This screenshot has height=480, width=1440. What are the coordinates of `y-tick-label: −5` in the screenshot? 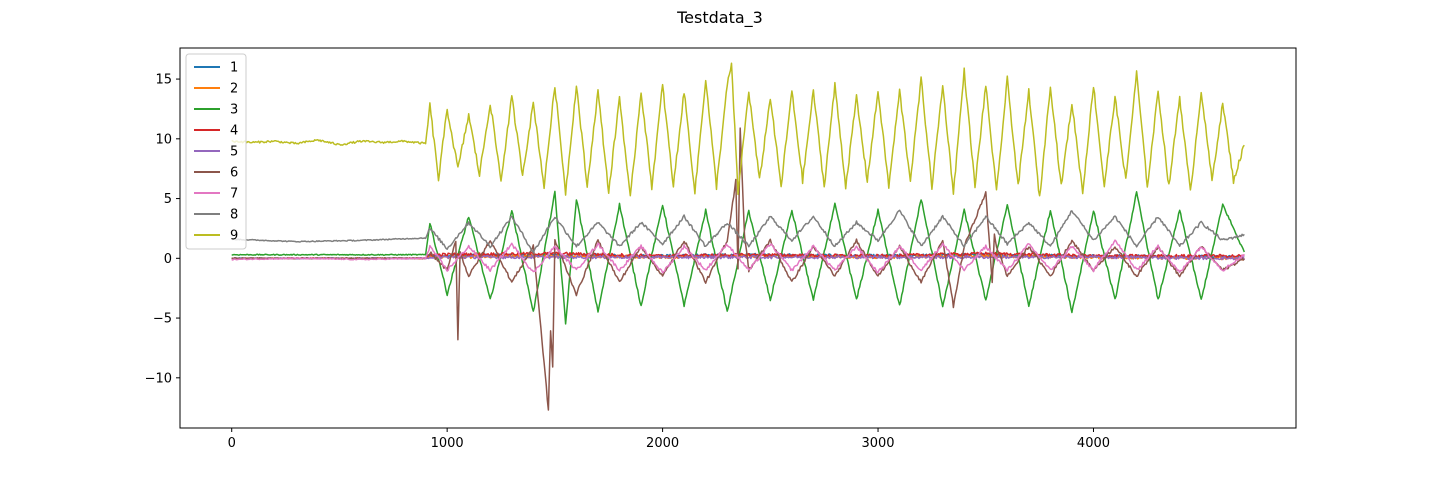 It's located at (162, 319).